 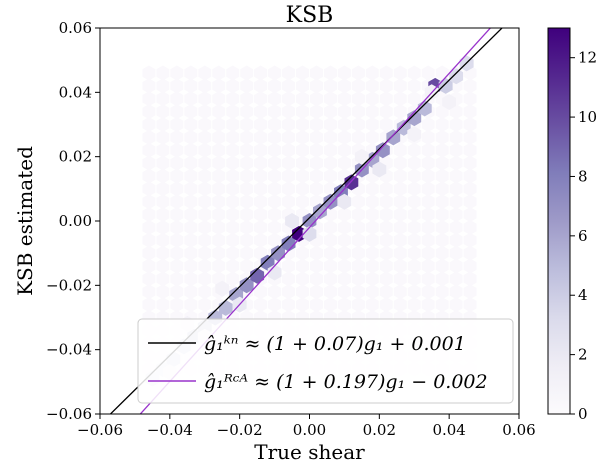 I want to click on y-tick-label: 0.00, so click(x=75, y=221).